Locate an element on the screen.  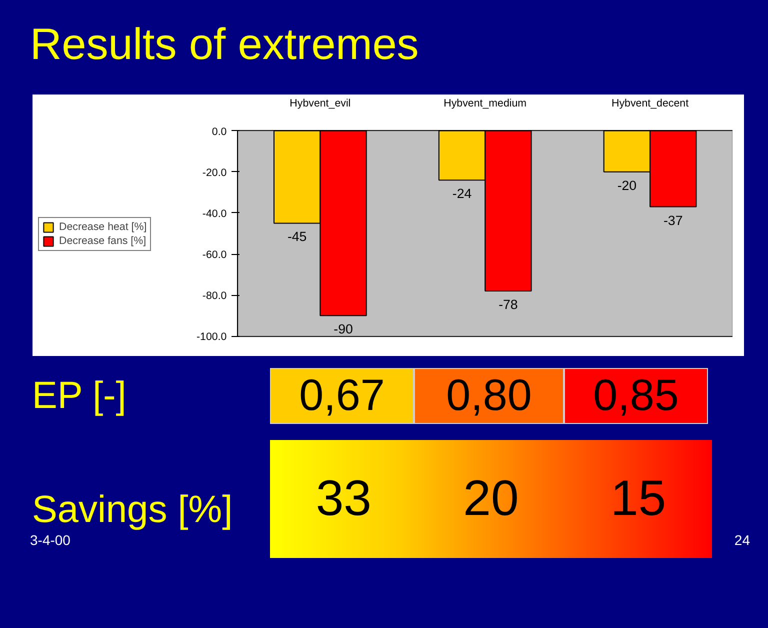
text: 20 is located at coordinates (491, 498).